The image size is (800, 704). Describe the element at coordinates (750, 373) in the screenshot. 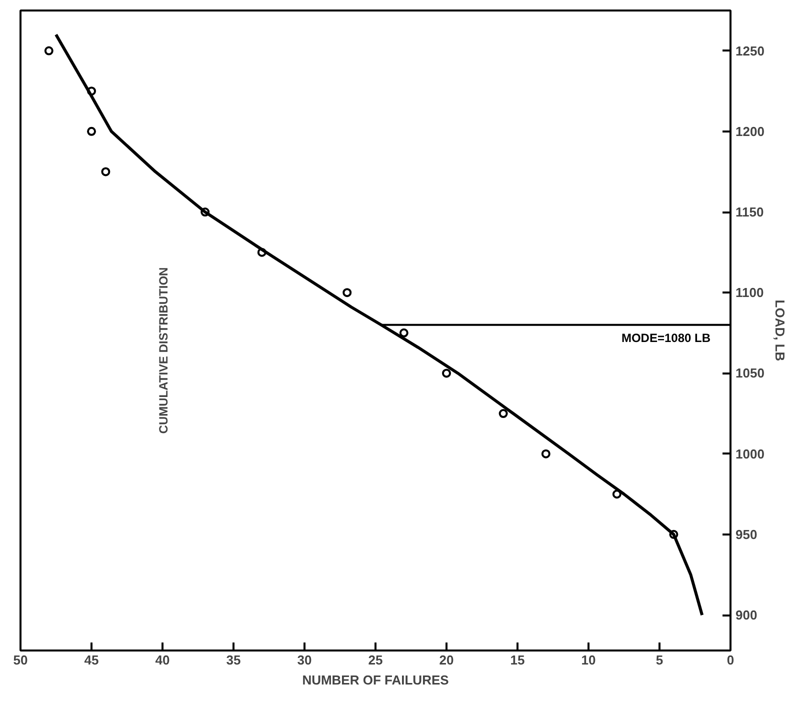

I see `y-tick-label: 1050` at that location.